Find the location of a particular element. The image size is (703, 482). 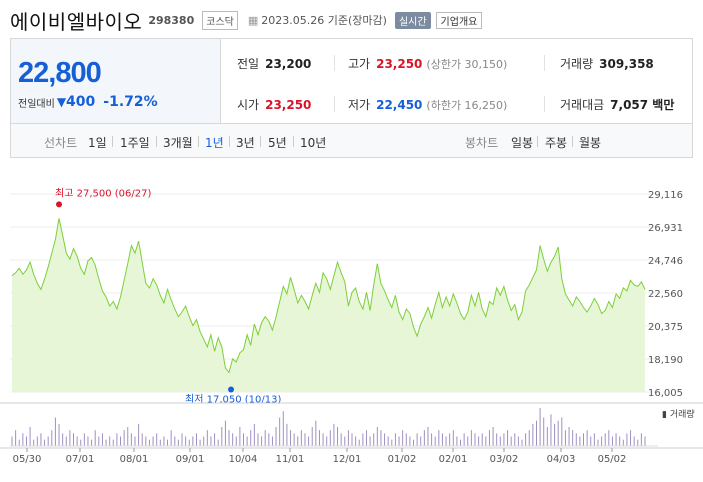

market-badge: 코스닥 is located at coordinates (220, 20).